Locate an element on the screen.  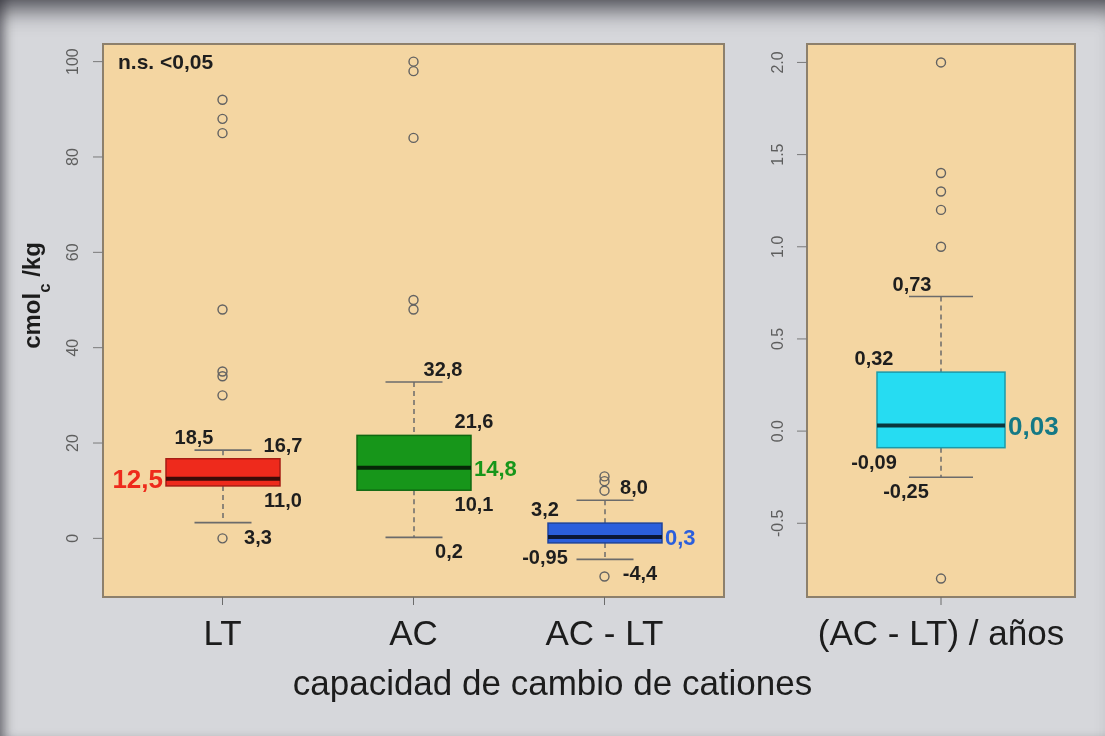
annotation: 0,03 is located at coordinates (1033, 425).